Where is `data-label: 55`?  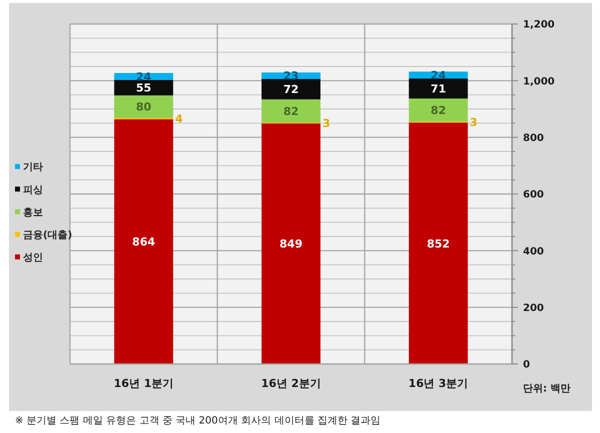
data-label: 55 is located at coordinates (144, 88).